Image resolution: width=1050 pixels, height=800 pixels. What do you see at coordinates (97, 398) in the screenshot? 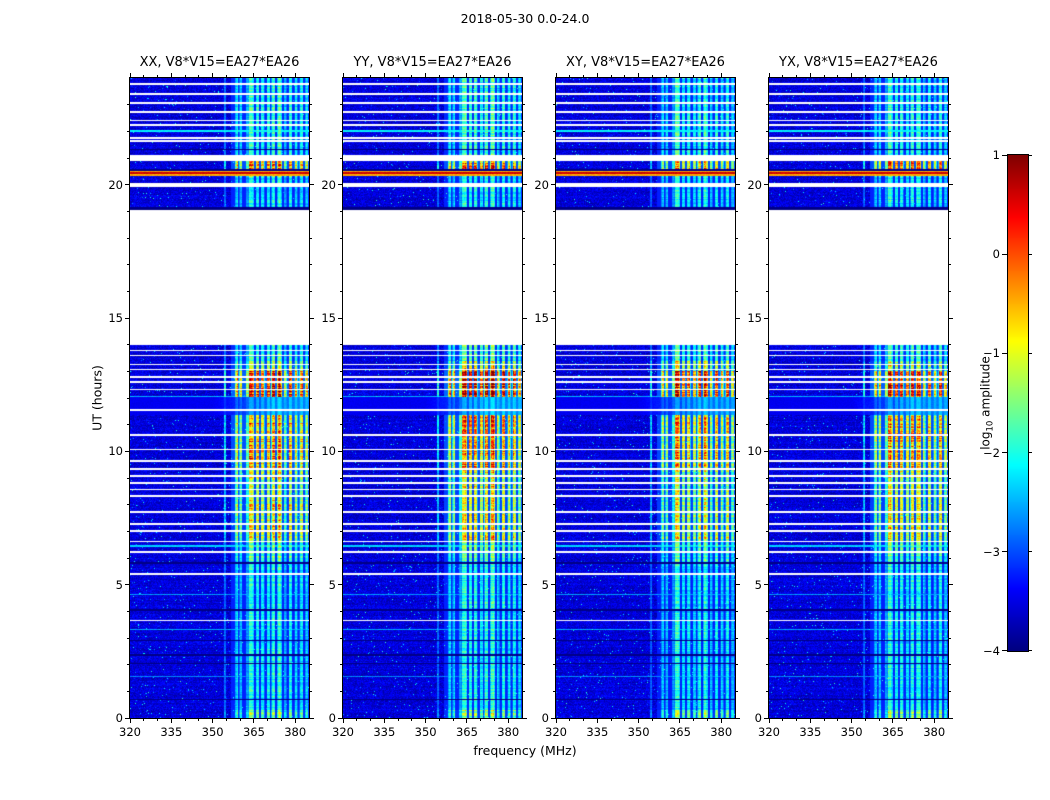
I see `y-axis-label: UT (hours)` at bounding box center [97, 398].